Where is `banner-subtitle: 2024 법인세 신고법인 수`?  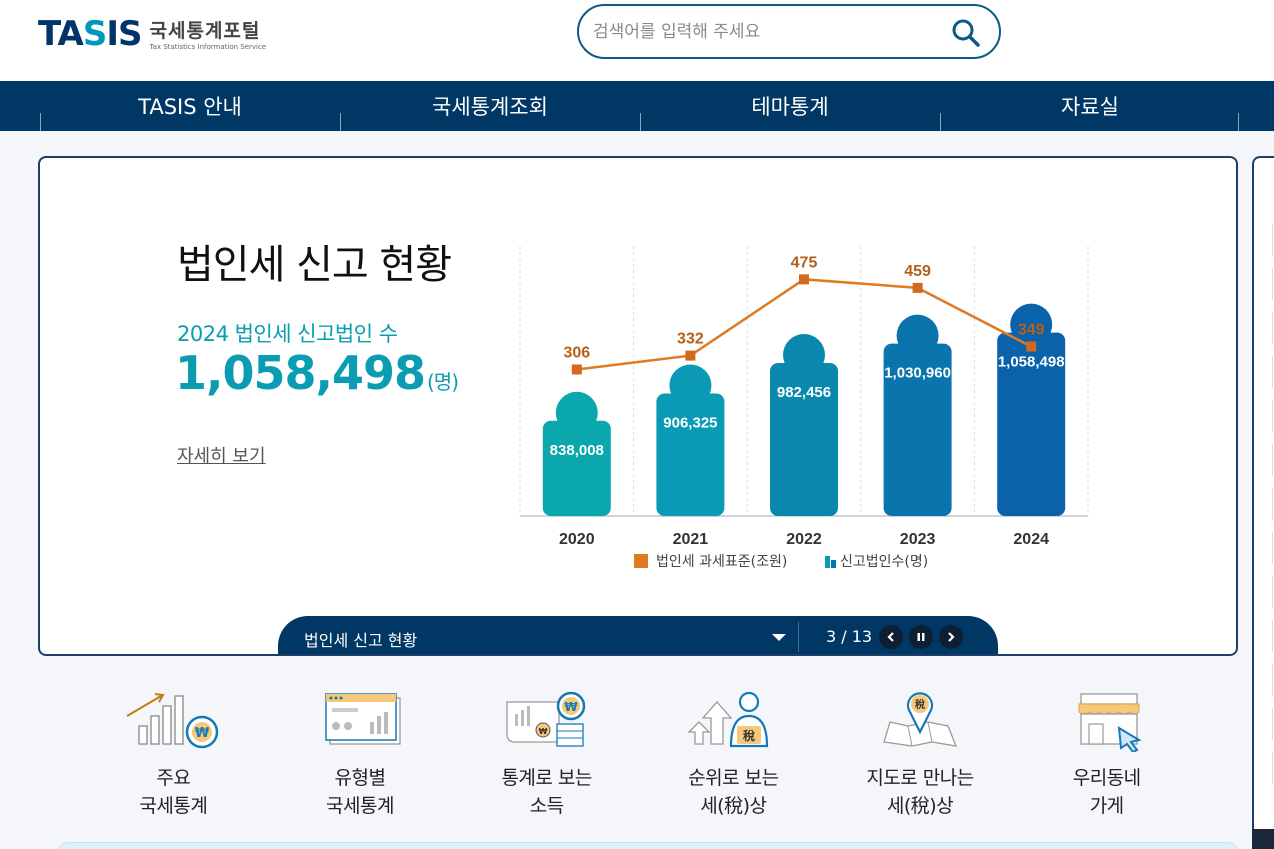
banner-subtitle: 2024 법인세 신고법인 수 is located at coordinates (287, 334).